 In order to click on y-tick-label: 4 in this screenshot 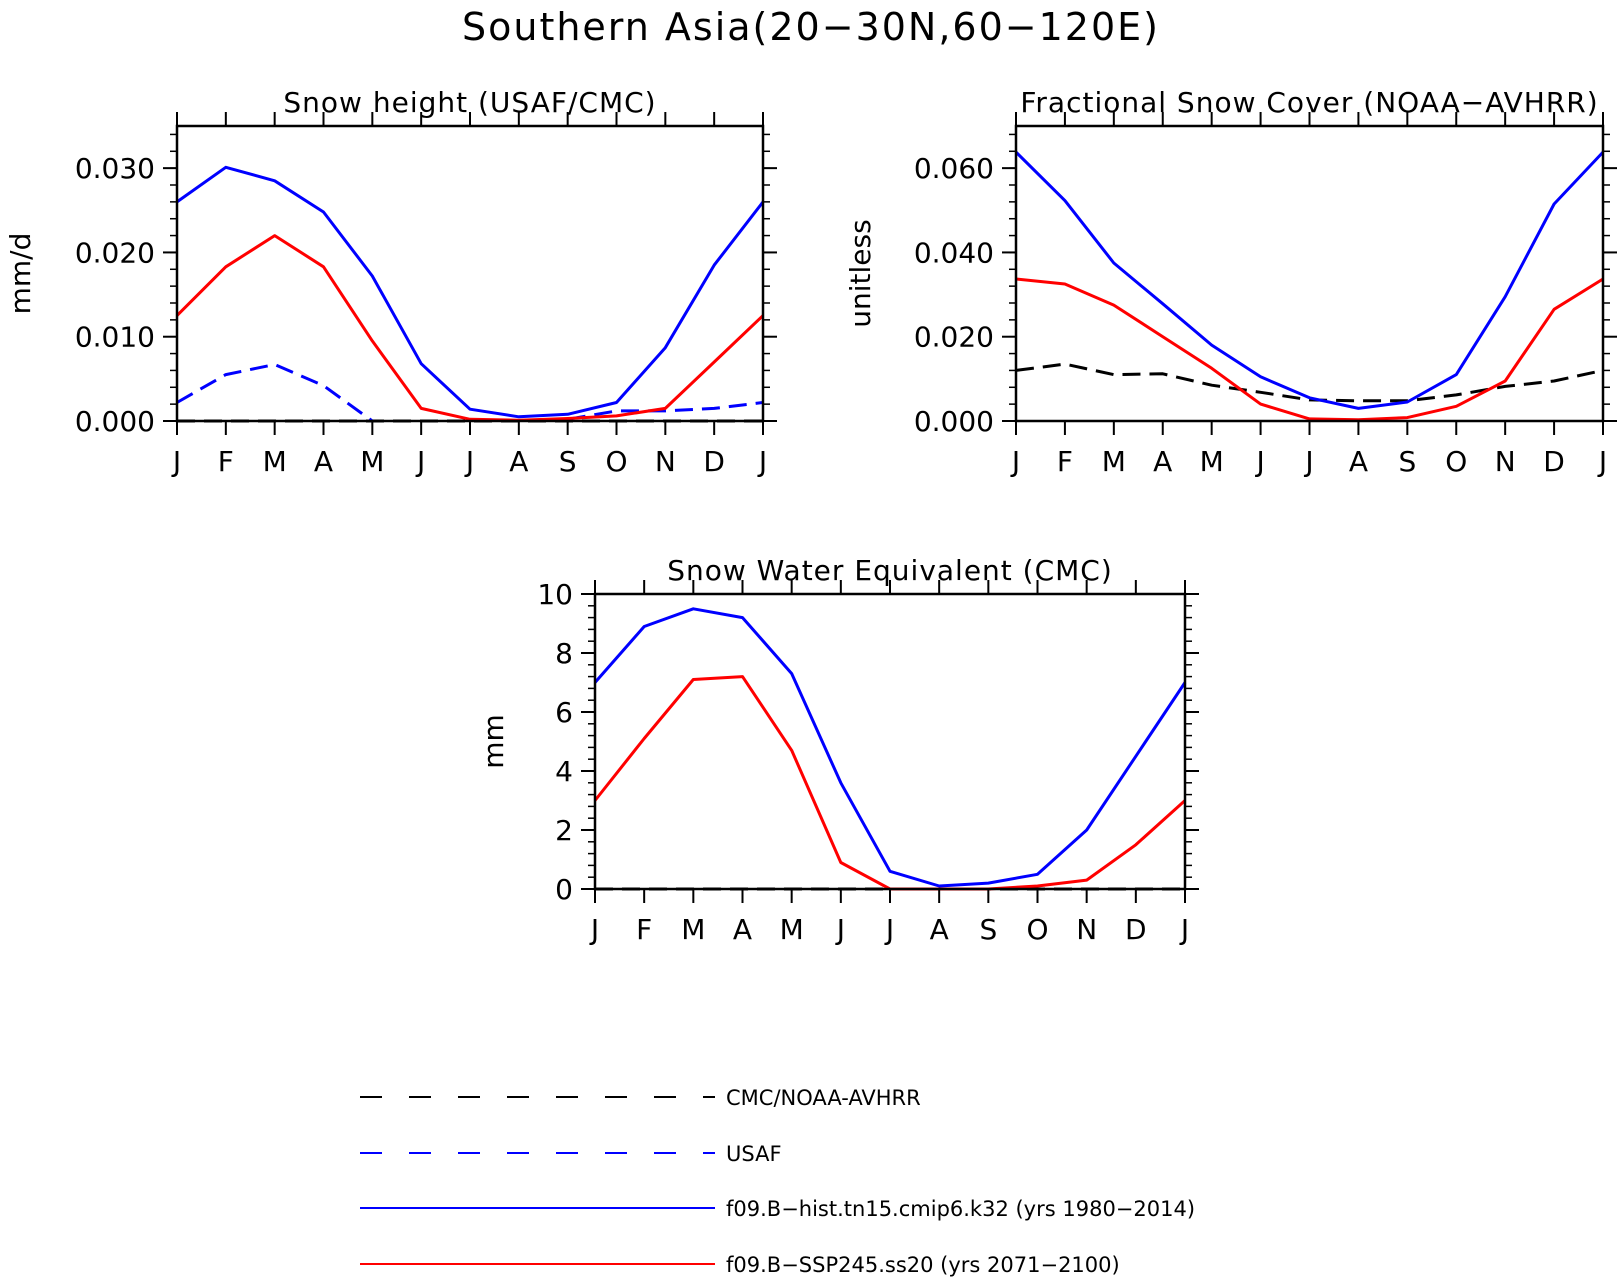, I will do `click(564, 771)`.